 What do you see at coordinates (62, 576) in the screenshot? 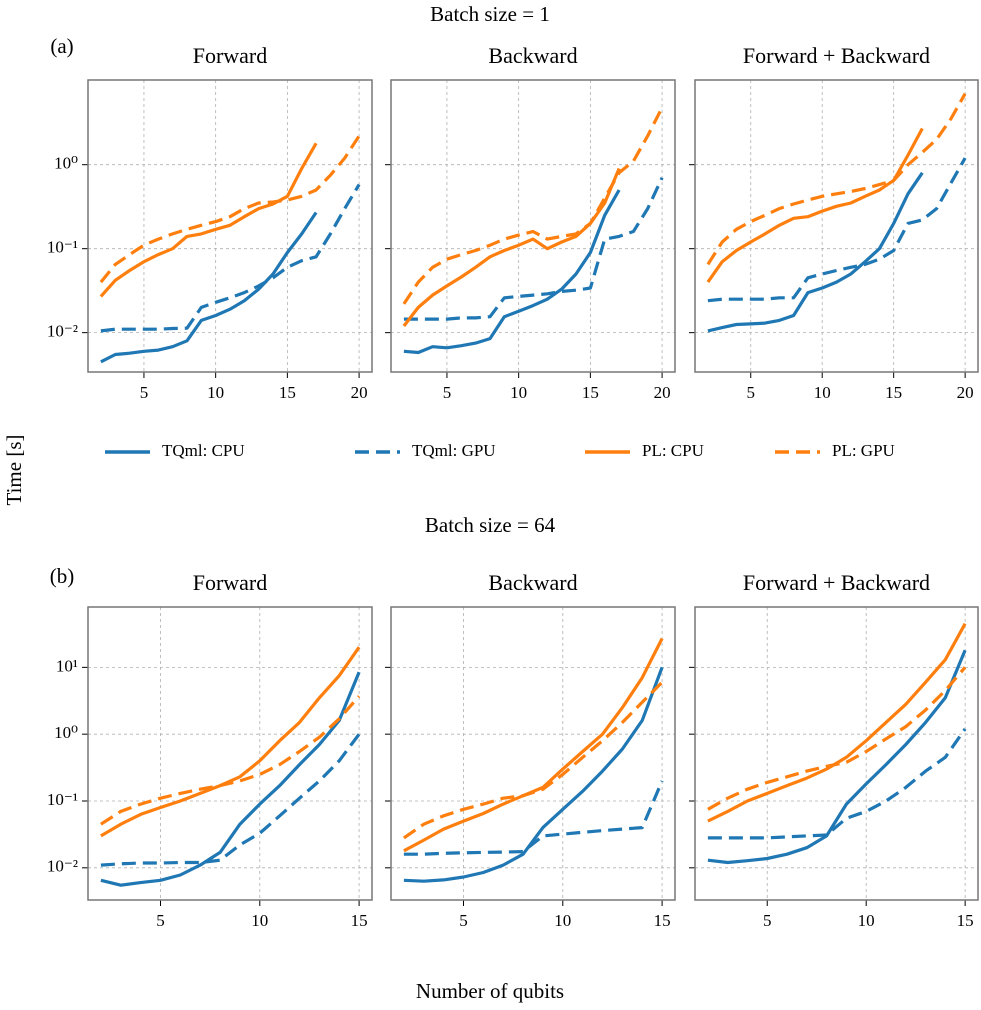
I see `panel-label: (b)` at bounding box center [62, 576].